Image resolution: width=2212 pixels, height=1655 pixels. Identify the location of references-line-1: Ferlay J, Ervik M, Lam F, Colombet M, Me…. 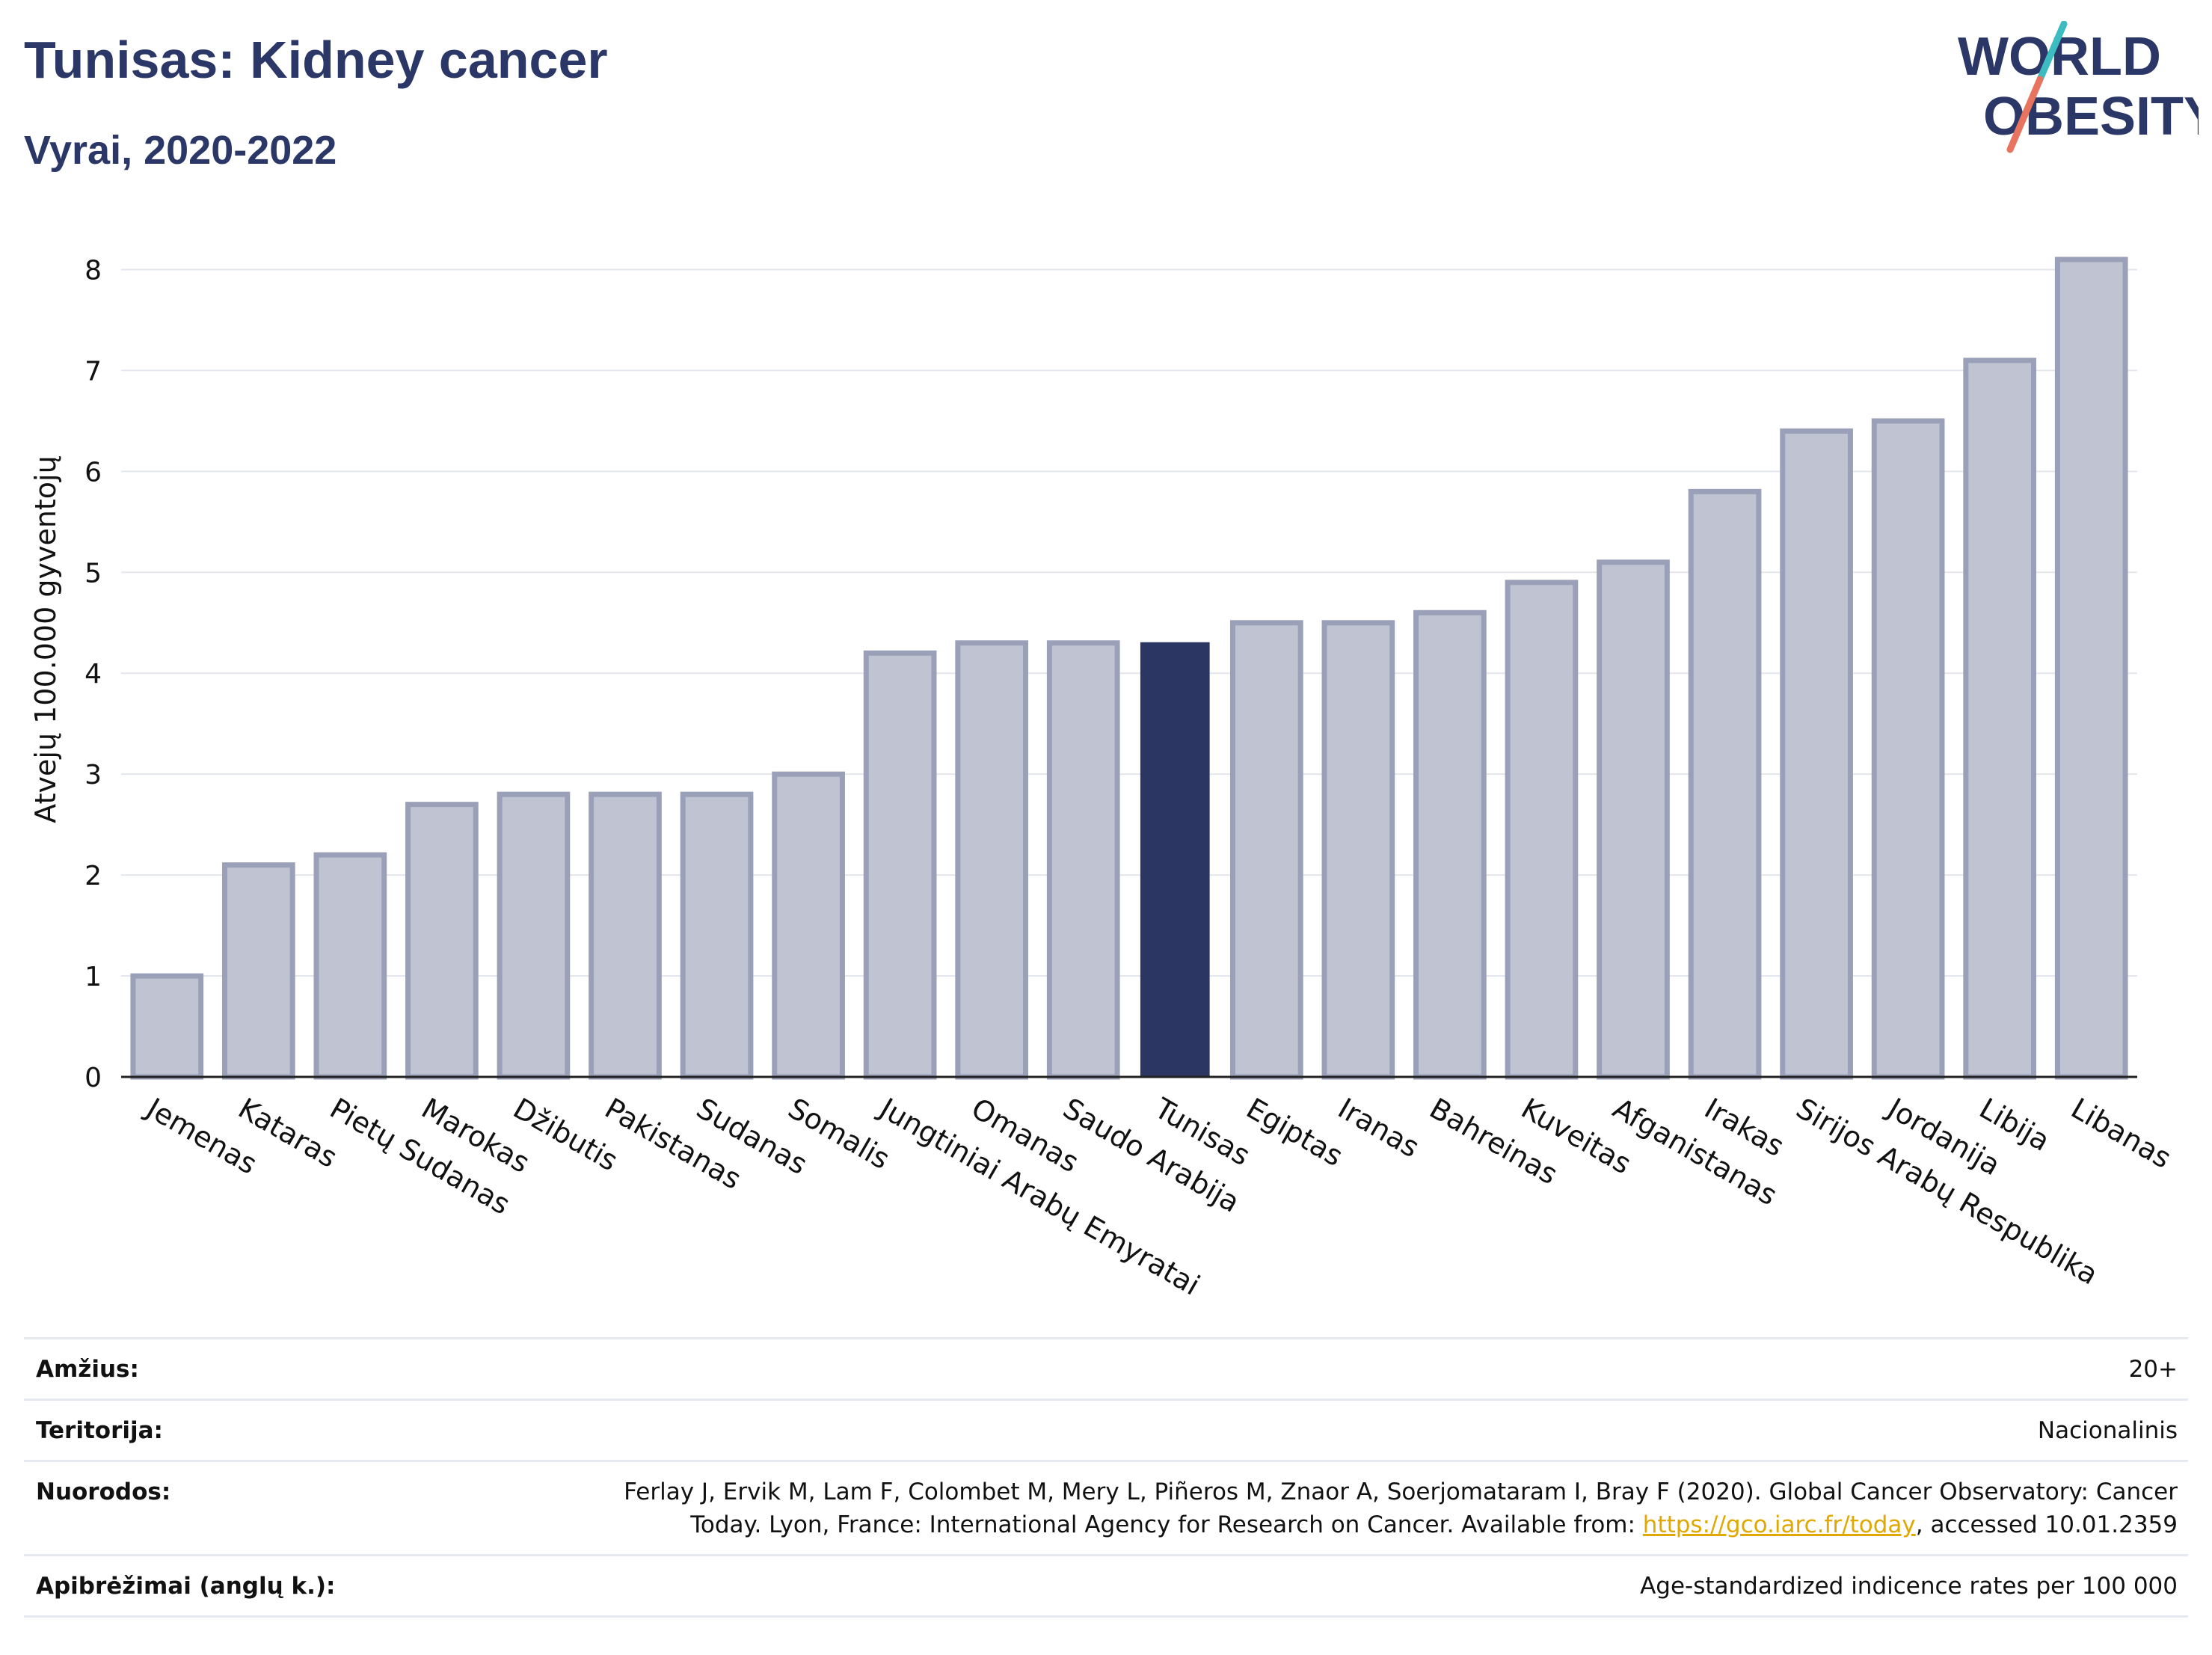
(1401, 1492).